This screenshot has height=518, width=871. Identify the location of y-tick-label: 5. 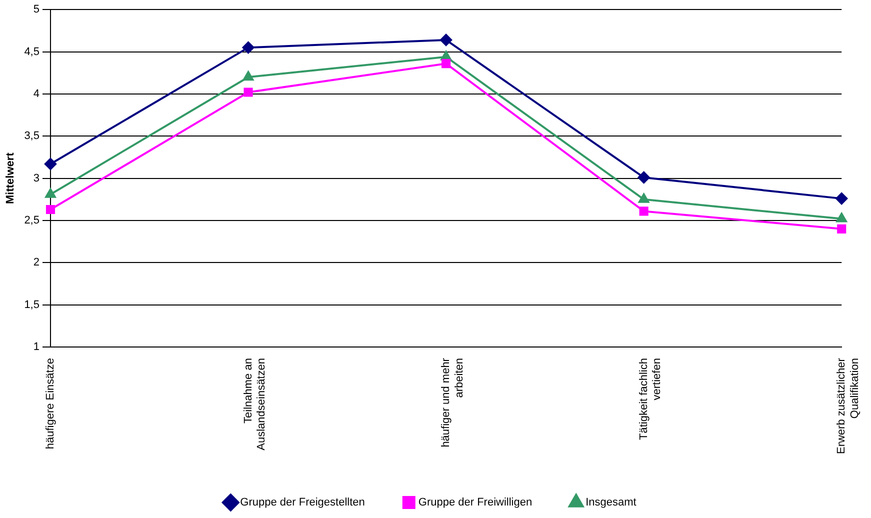
(36, 10).